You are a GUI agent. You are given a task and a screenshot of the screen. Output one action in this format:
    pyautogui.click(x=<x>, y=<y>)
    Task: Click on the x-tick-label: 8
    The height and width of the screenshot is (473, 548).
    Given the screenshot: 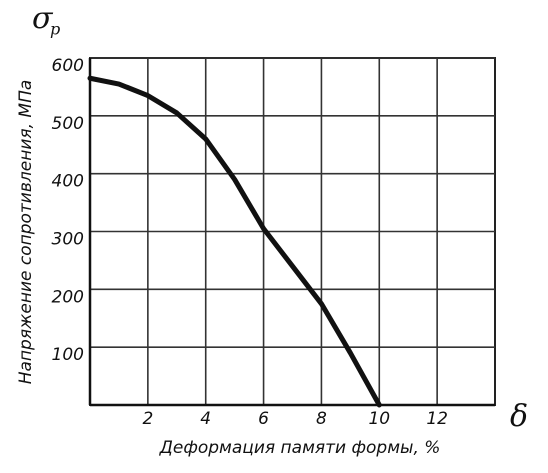 What is the action you would take?
    pyautogui.click(x=321, y=419)
    